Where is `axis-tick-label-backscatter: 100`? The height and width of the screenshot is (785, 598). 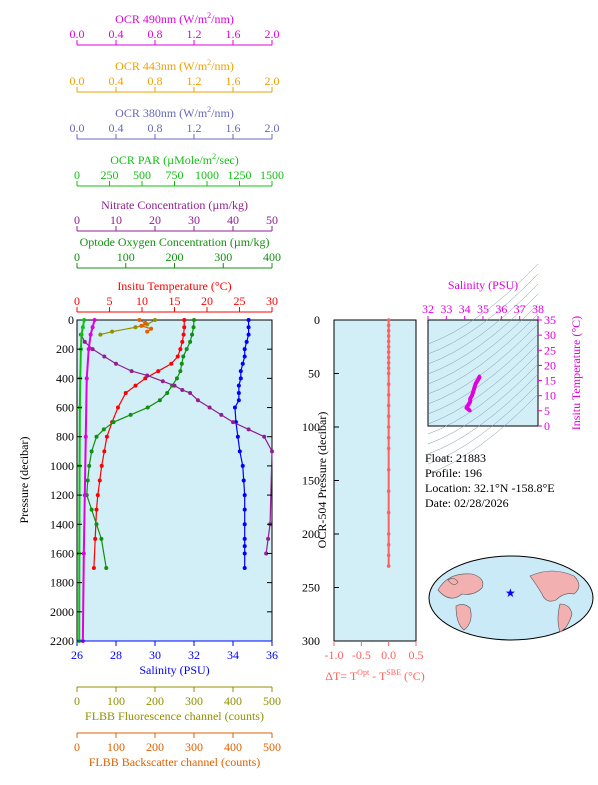 axis-tick-label-backscatter: 100 is located at coordinates (116, 747).